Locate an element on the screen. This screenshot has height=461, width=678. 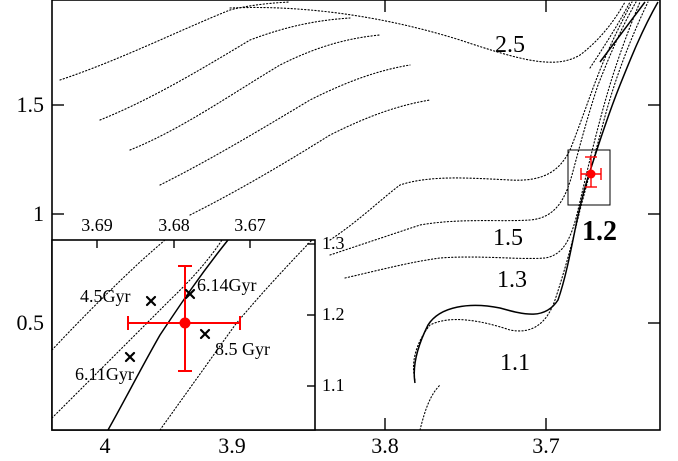
main-star-errorbar is located at coordinates (591, 172).